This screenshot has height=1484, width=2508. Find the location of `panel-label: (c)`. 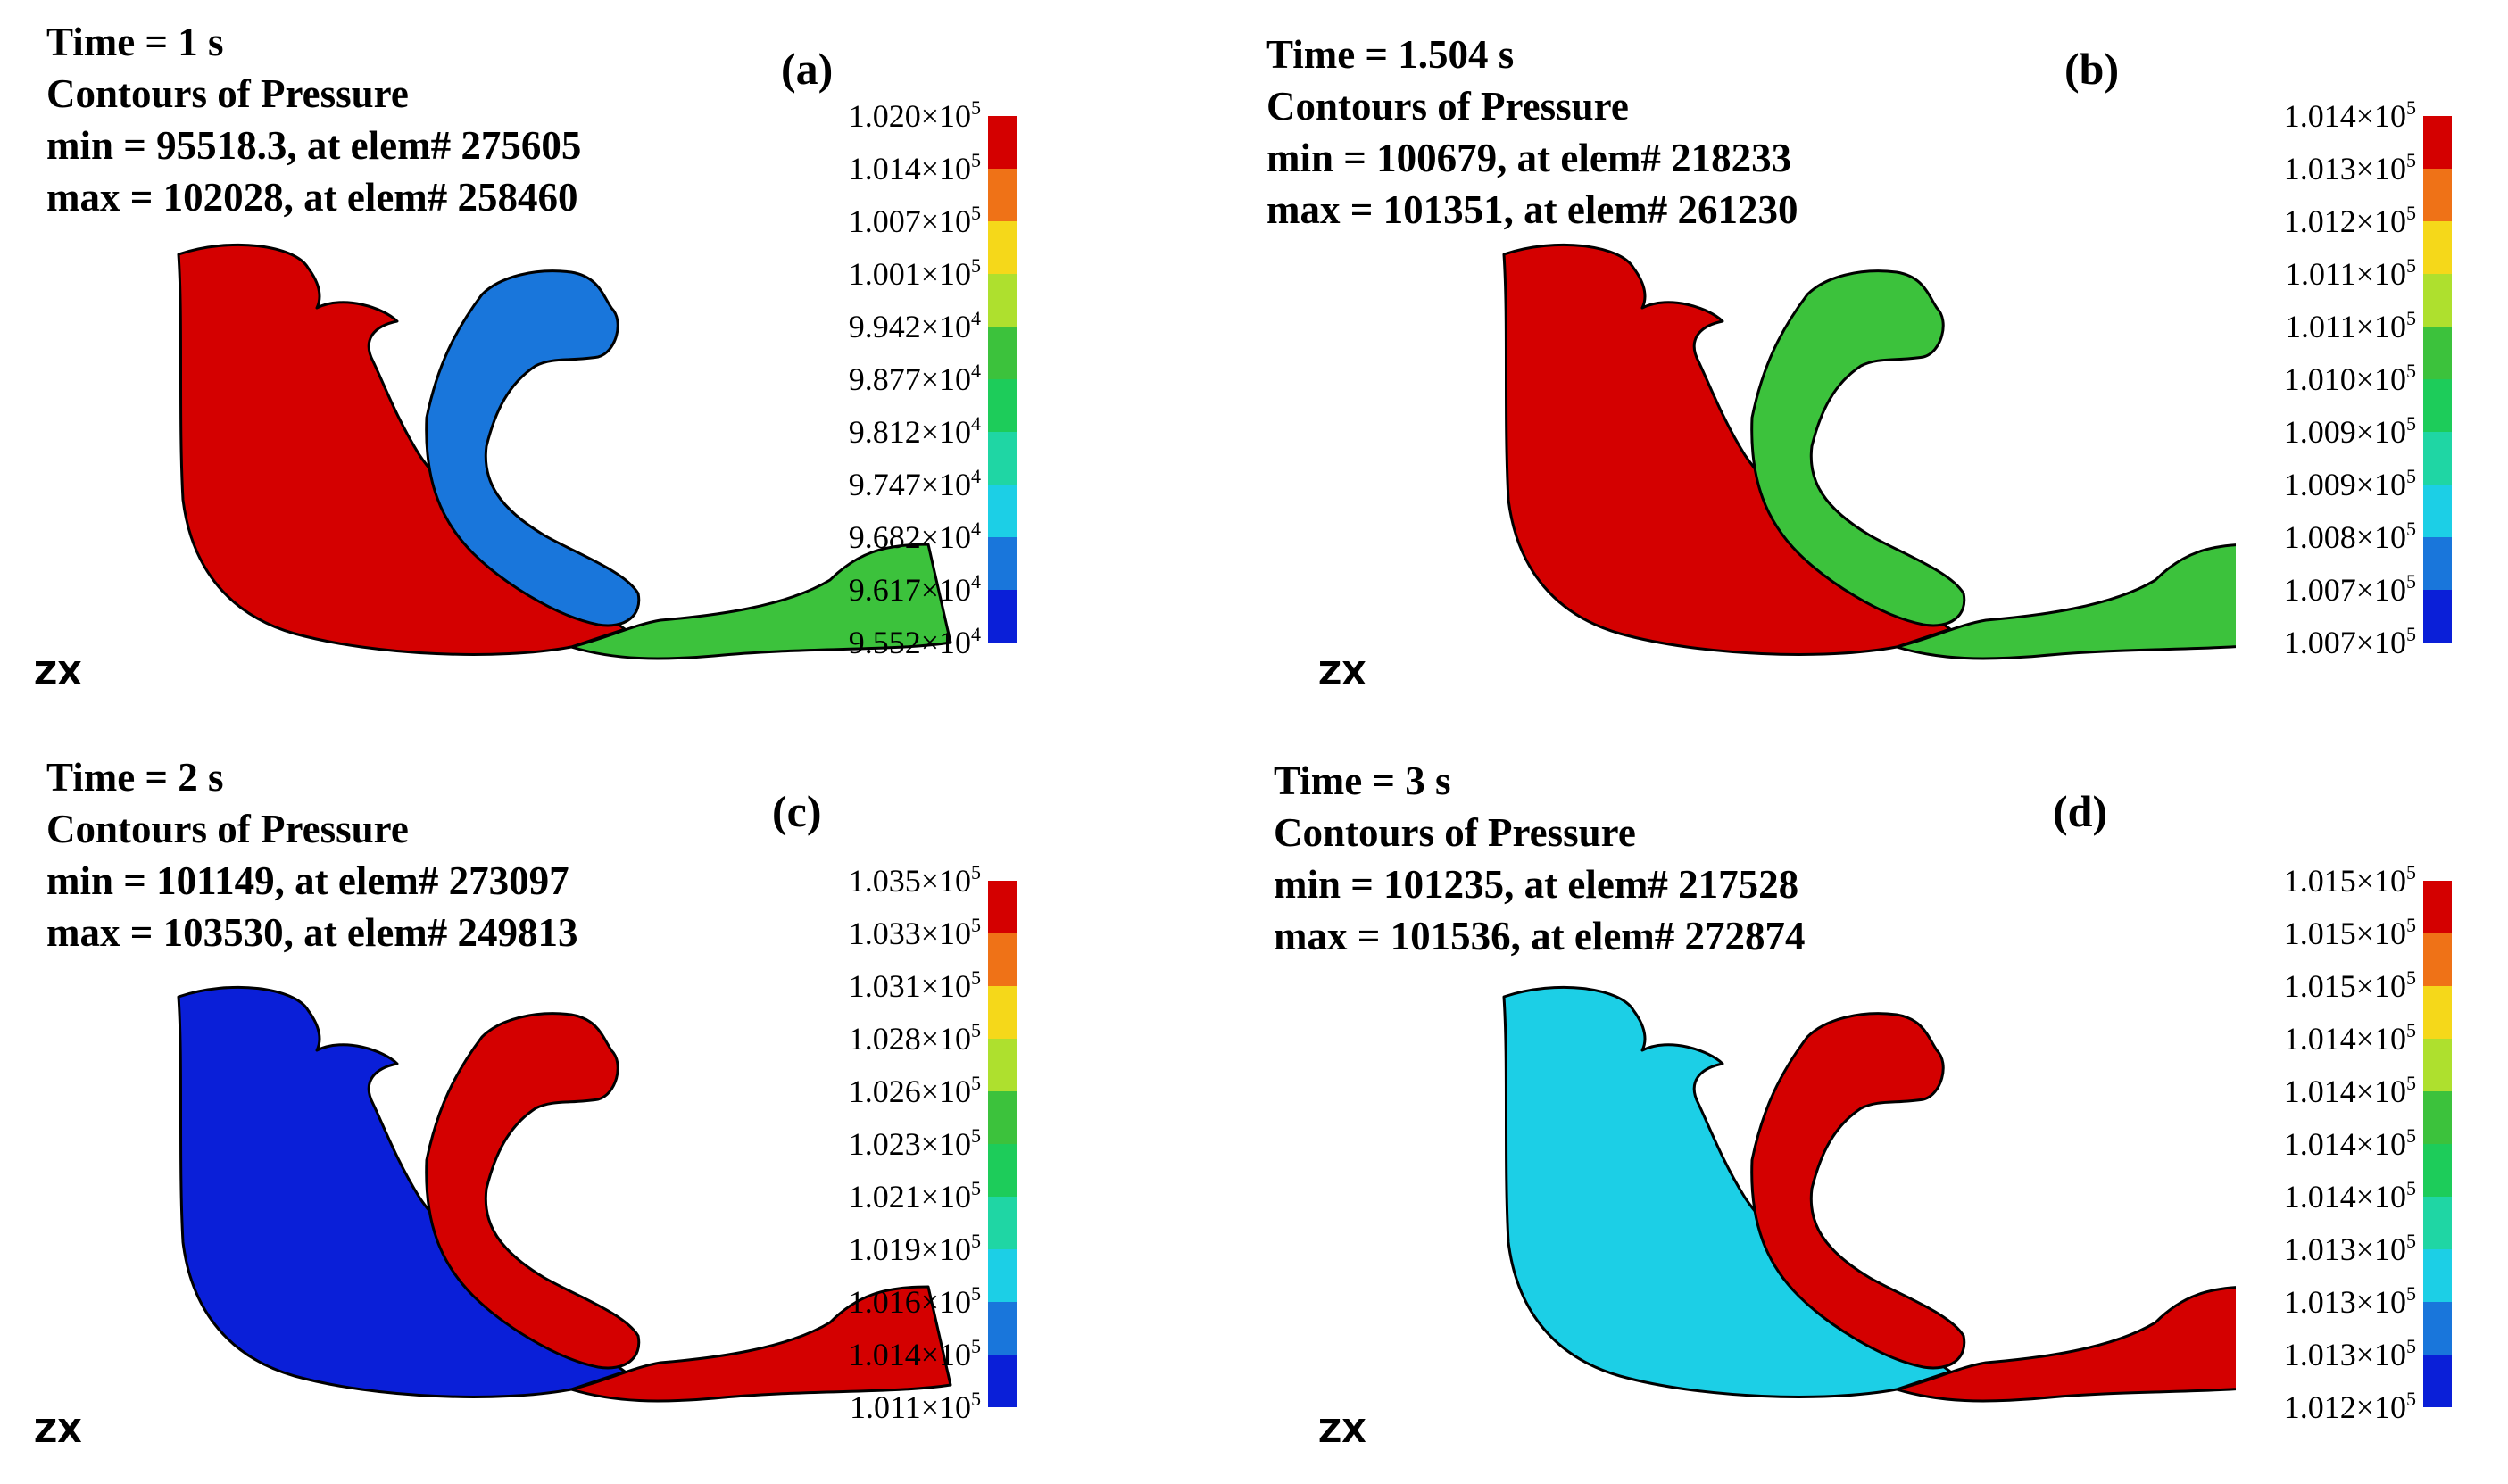

panel-label: (c) is located at coordinates (797, 811).